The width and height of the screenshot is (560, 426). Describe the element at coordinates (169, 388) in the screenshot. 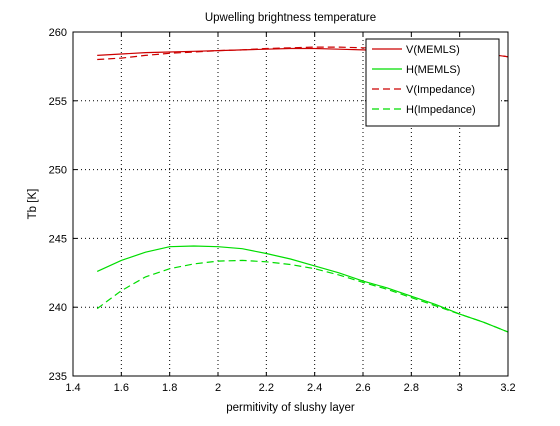

I see `x-tick-label: 1.8` at that location.